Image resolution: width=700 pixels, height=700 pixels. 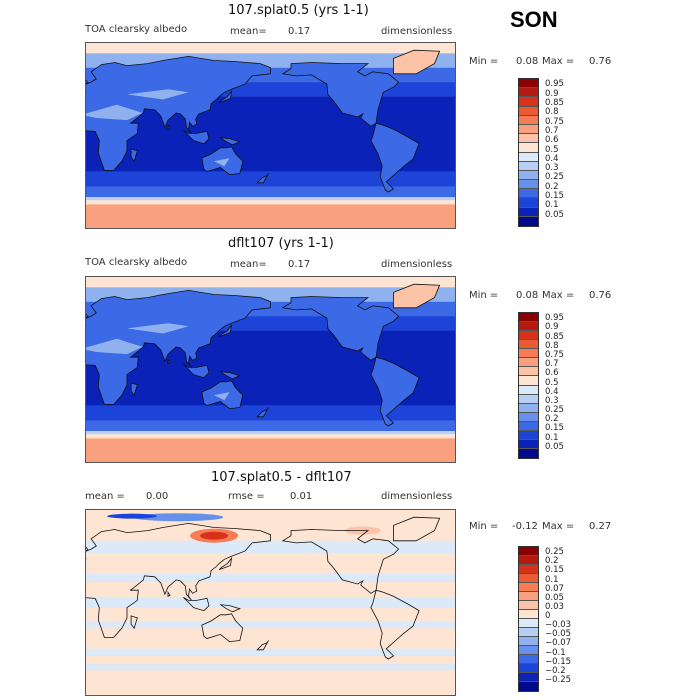 What do you see at coordinates (558, 295) in the screenshot?
I see `panel2-max-label: Max =` at bounding box center [558, 295].